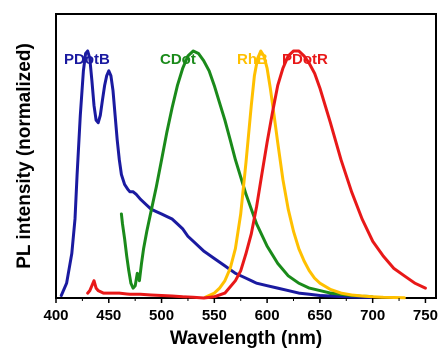  Describe the element at coordinates (24, 156) in the screenshot. I see `y-axis-title: PL intensity (normalized)` at that location.